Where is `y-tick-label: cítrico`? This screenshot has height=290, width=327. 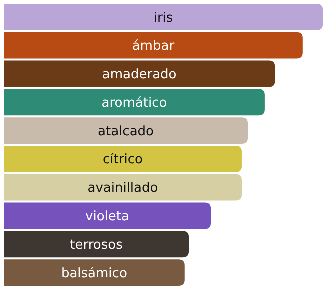
y-tick-label: cítrico is located at coordinates (123, 160).